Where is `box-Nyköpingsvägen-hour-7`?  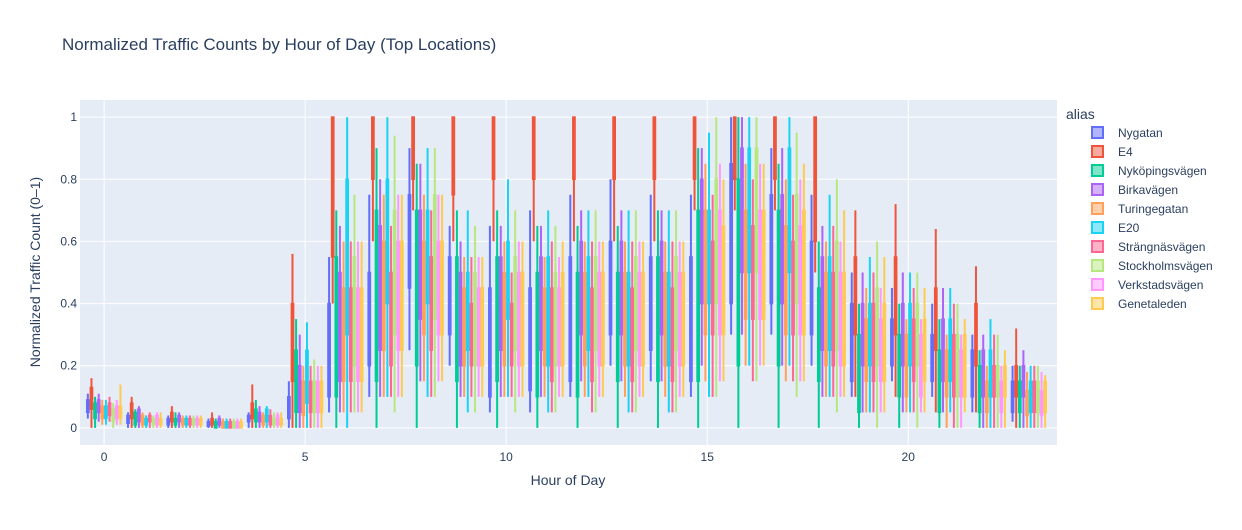 box-Nyköpingsvägen-hour-7 is located at coordinates (376, 288).